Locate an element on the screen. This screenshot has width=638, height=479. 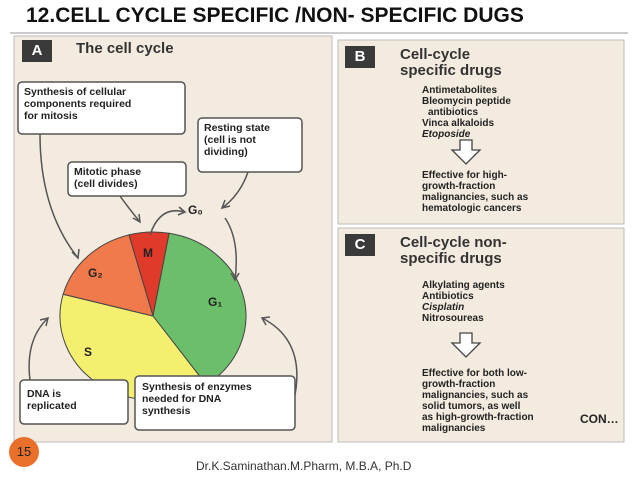
effect-text: solid tumors, as well is located at coordinates (471, 406).